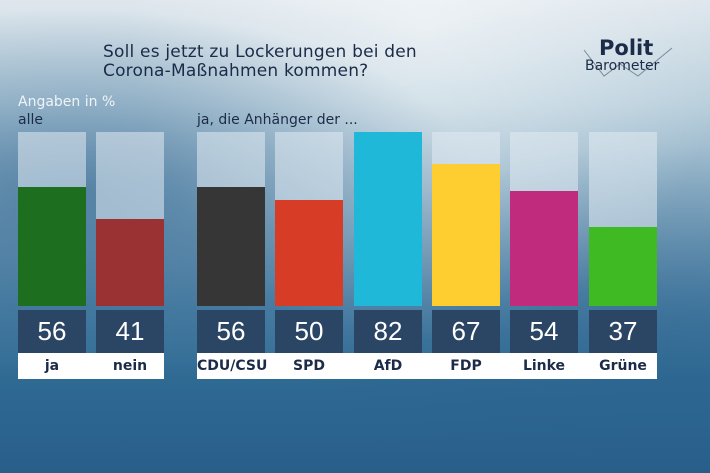  I want to click on bar-linke, so click(544, 248).